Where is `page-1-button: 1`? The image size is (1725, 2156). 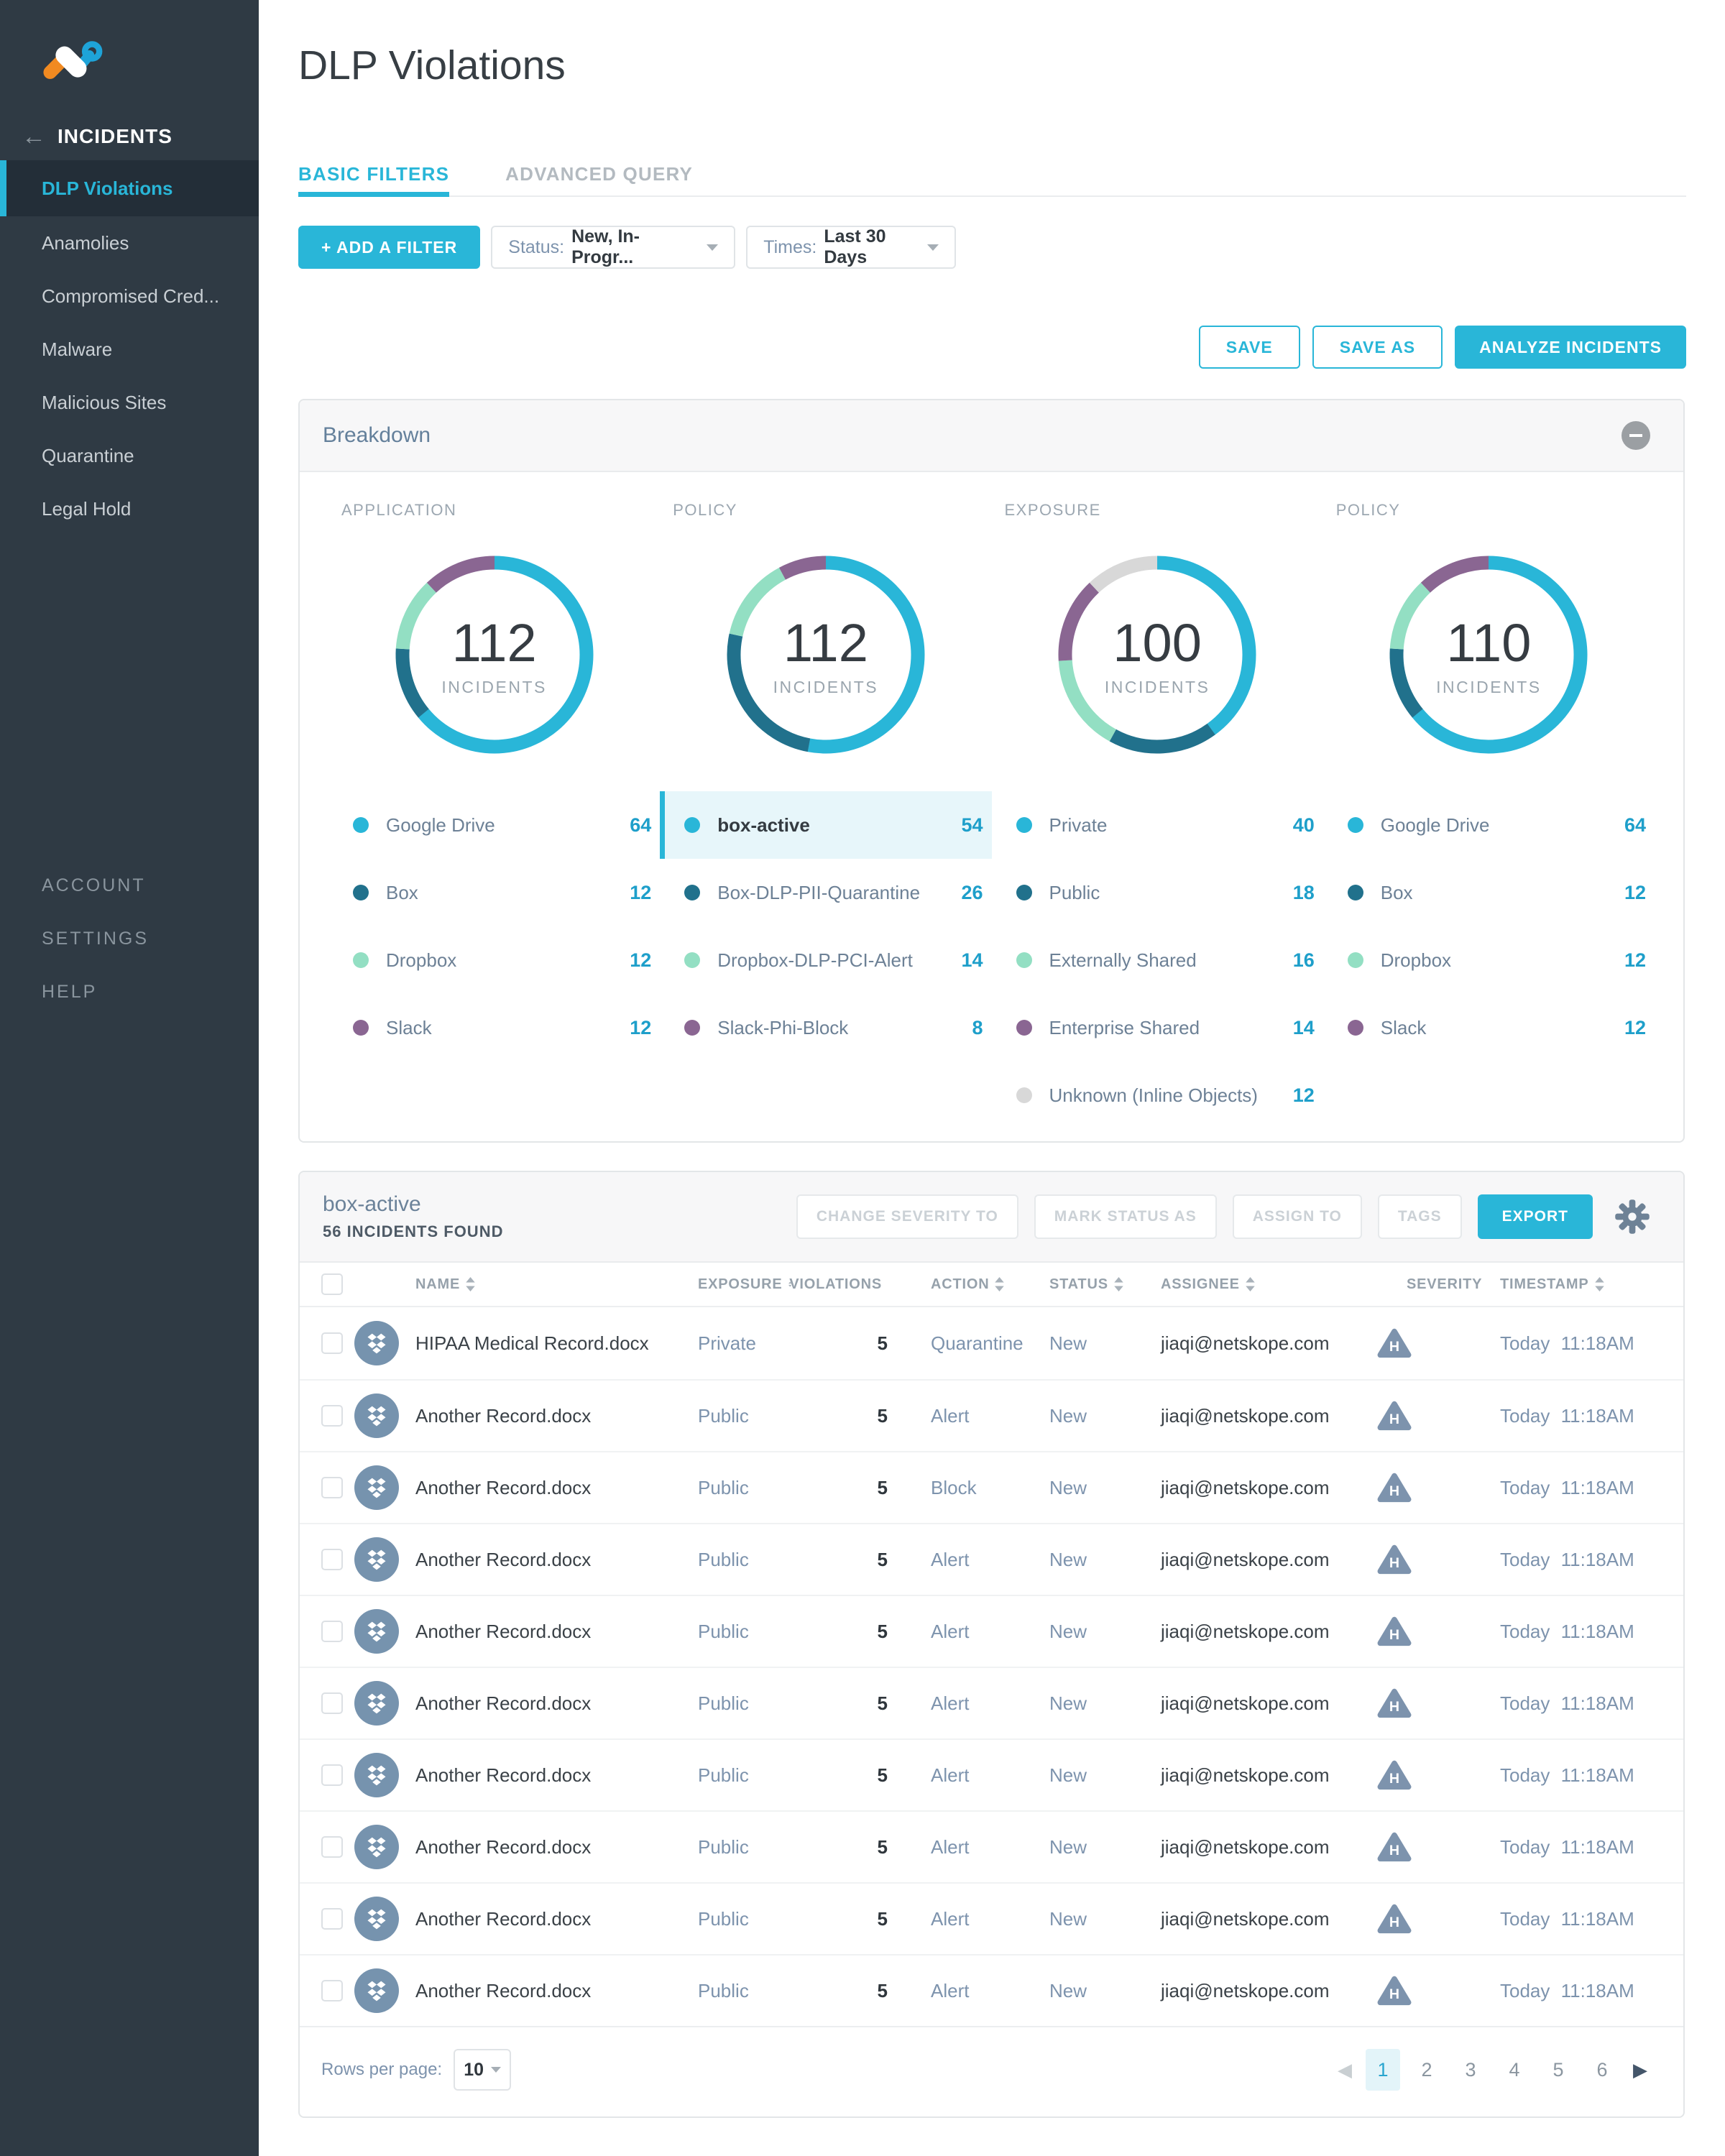 page-1-button: 1 is located at coordinates (1383, 2070).